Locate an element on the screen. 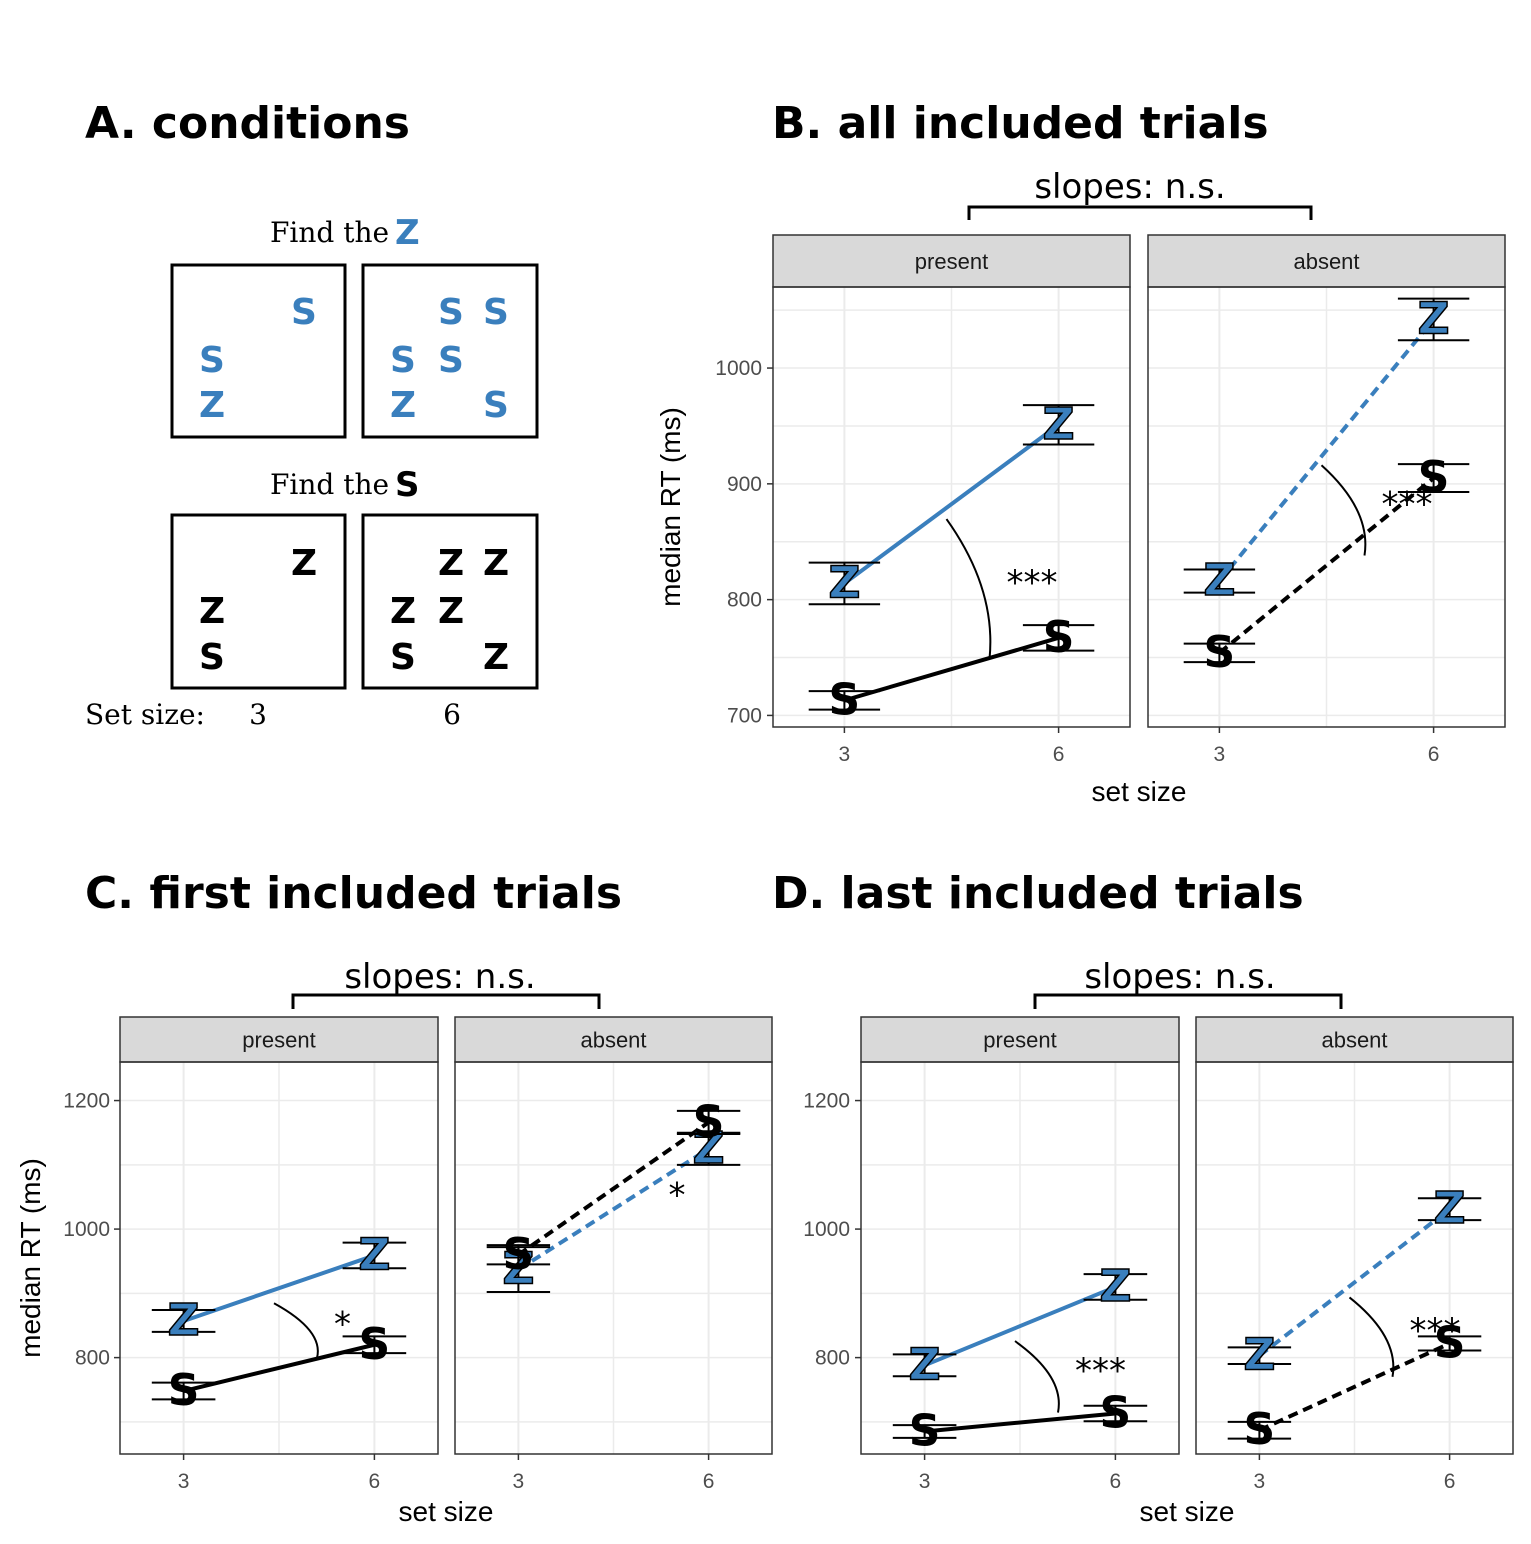 This screenshot has height=1544, width=1531. panel-b-bracket-label: slopes: n.s. is located at coordinates (1129, 187).